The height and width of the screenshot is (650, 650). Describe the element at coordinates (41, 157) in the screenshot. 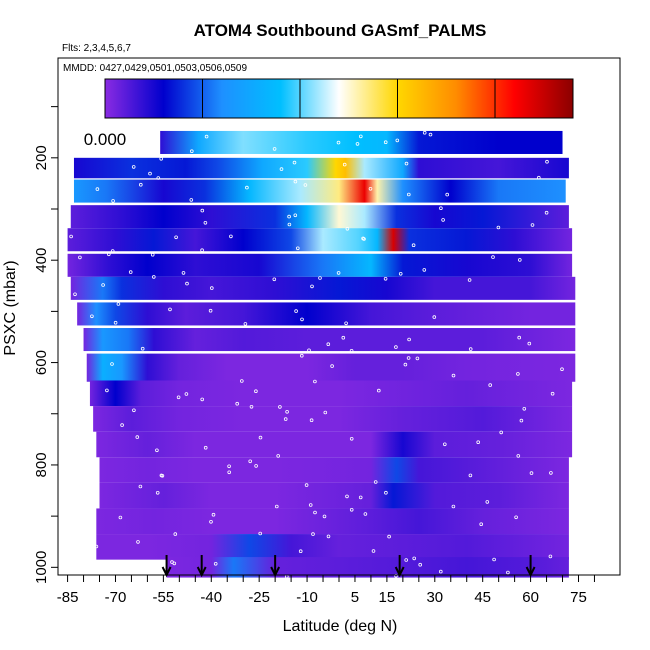

I see `y-tick-label: 200` at that location.